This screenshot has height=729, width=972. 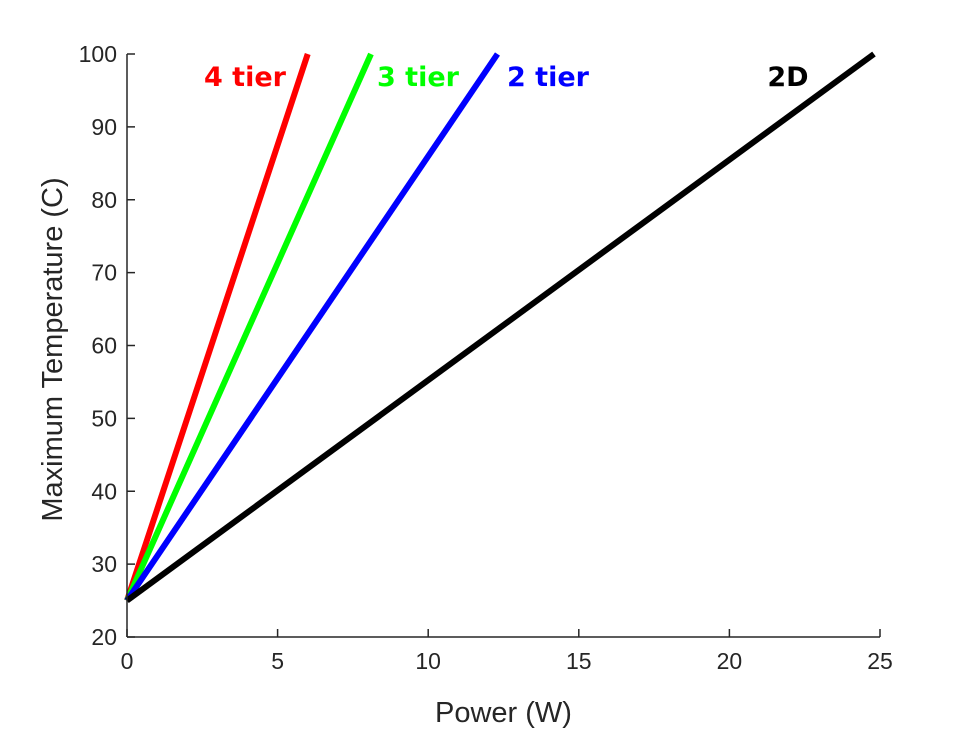 What do you see at coordinates (245, 77) in the screenshot?
I see `series-label-4-tier: 4 tier` at bounding box center [245, 77].